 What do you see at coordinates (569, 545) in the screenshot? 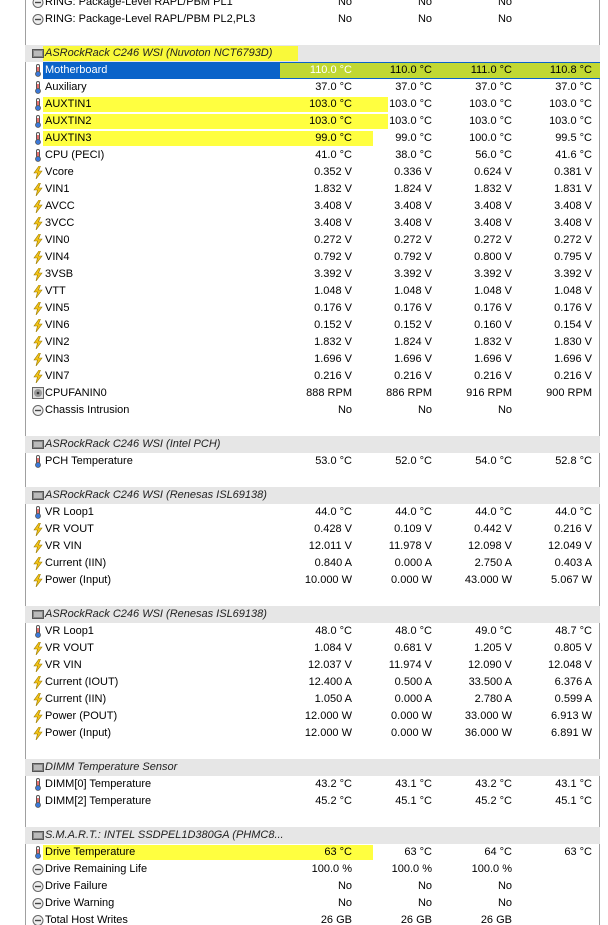
I see `sensor-value: 12.049 V` at bounding box center [569, 545].